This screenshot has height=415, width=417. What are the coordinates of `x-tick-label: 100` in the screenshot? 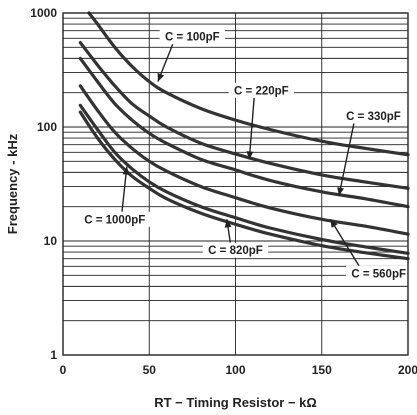 It's located at (235, 370).